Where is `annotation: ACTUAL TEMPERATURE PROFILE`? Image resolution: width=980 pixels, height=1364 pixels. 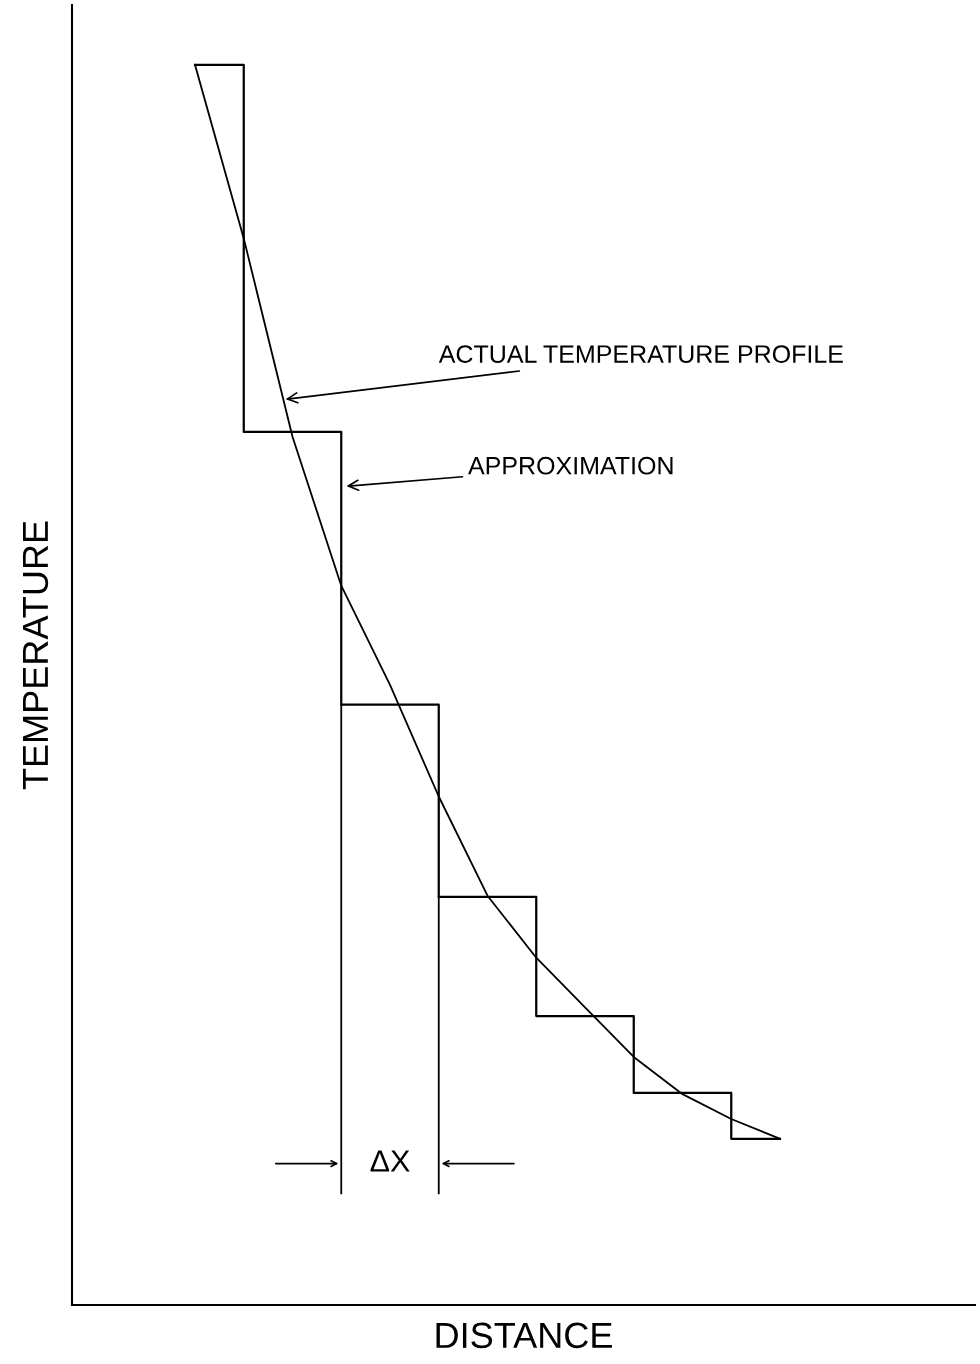 annotation: ACTUAL TEMPERATURE PROFILE is located at coordinates (640, 354).